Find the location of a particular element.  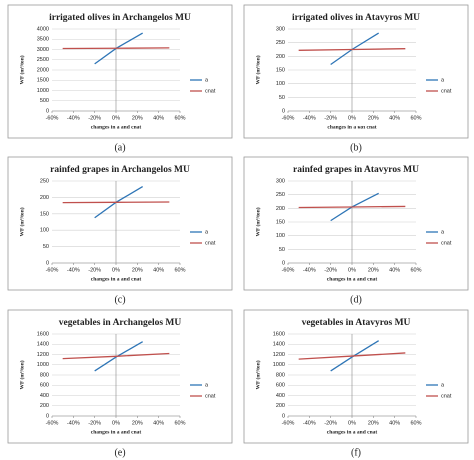

panel-caption: (d) is located at coordinates (356, 299).